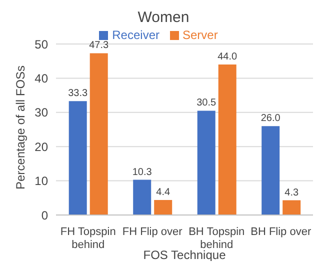 This screenshot has width=327, height=269. Describe the element at coordinates (88, 238) in the screenshot. I see `x-tick-label: FH Topspin behind` at that location.